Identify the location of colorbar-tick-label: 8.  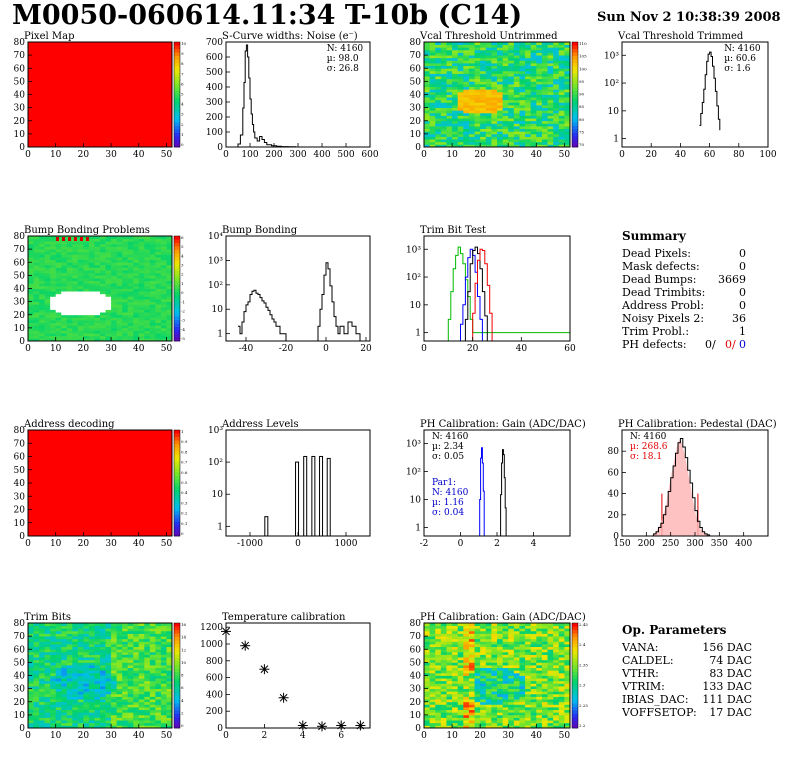
(182, 63).